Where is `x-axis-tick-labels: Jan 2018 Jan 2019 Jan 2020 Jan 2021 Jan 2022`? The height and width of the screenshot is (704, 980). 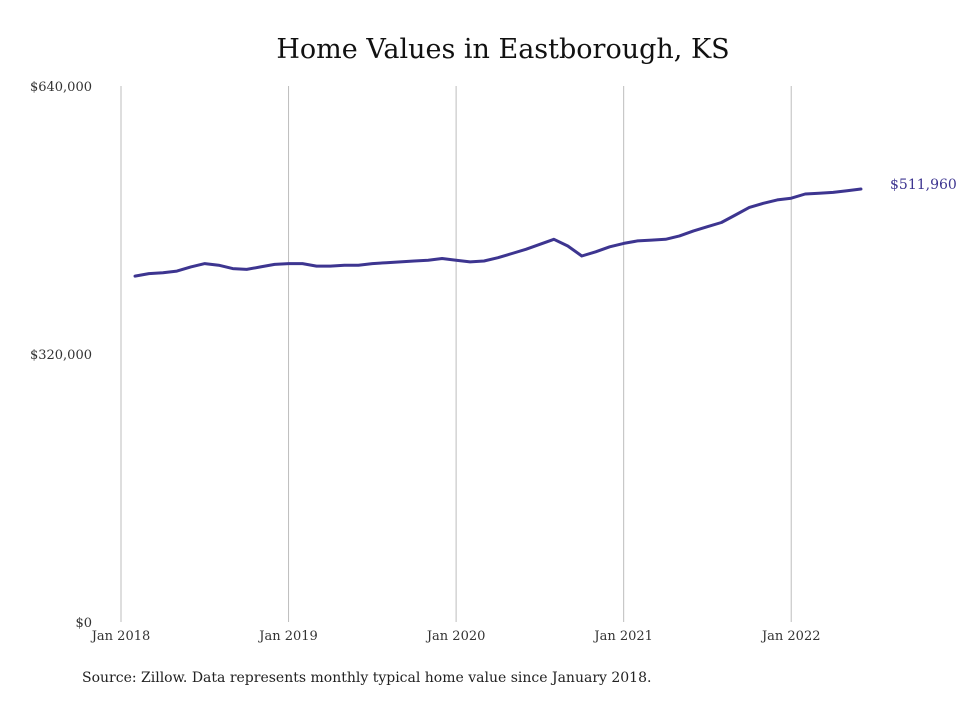
x-axis-tick-labels: Jan 2018 Jan 2019 Jan 2020 Jan 2021 Jan 2022 is located at coordinates (455, 636).